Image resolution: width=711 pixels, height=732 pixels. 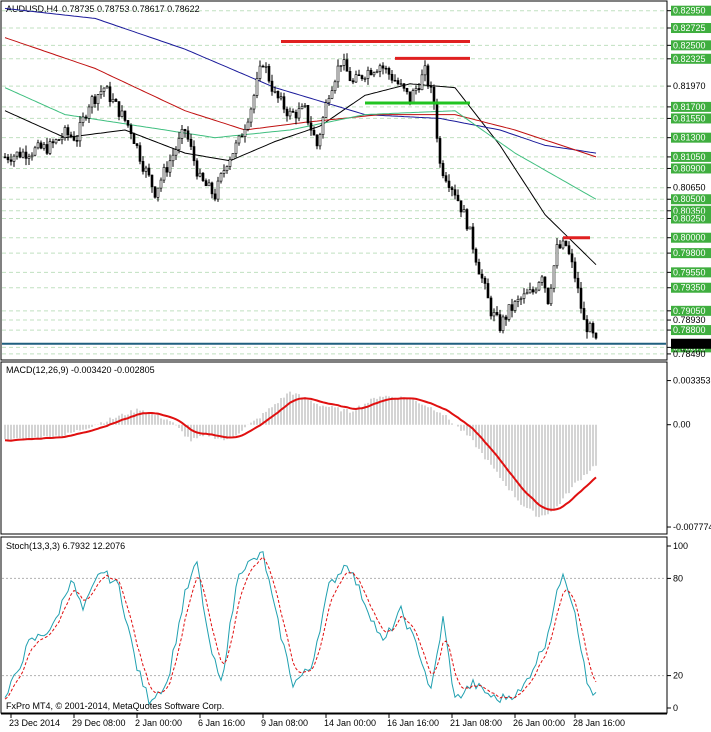 I want to click on macd-tick-label: 0.003353, so click(x=692, y=381).